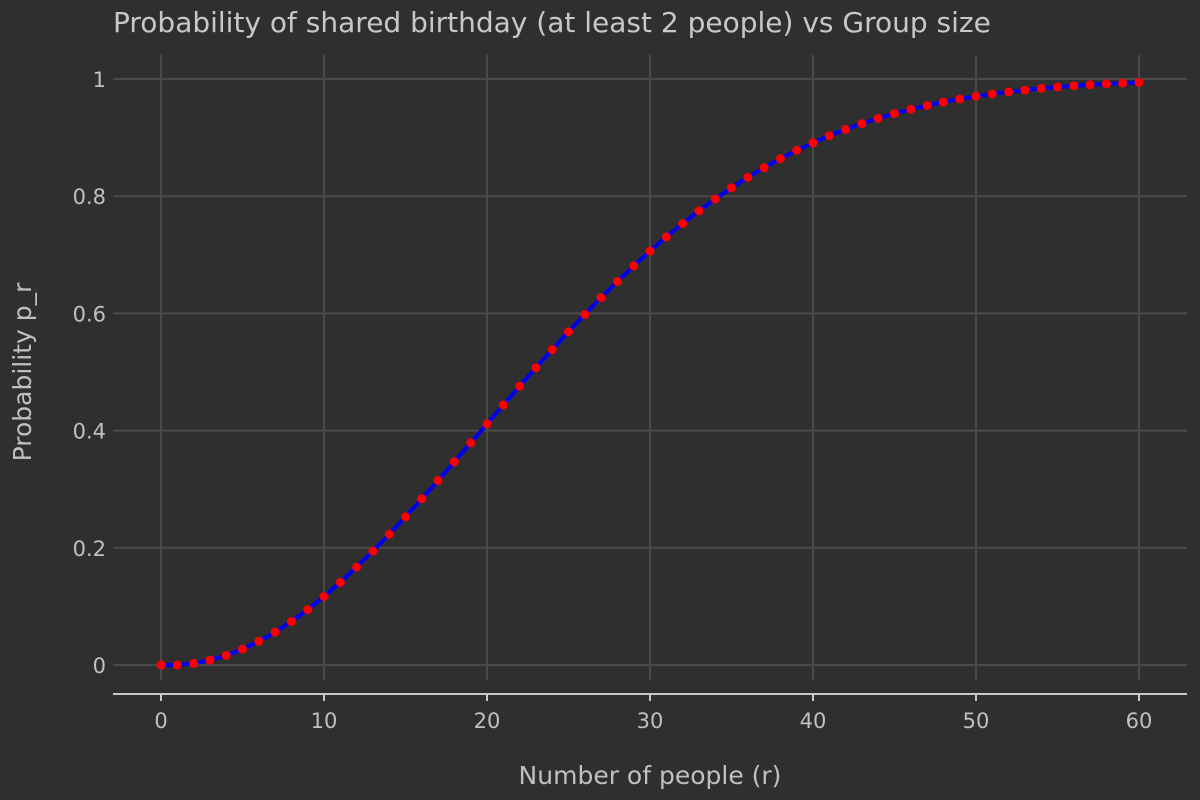 This screenshot has height=800, width=1200. What do you see at coordinates (22, 371) in the screenshot?
I see `y-axis-label: Probability p_r` at bounding box center [22, 371].